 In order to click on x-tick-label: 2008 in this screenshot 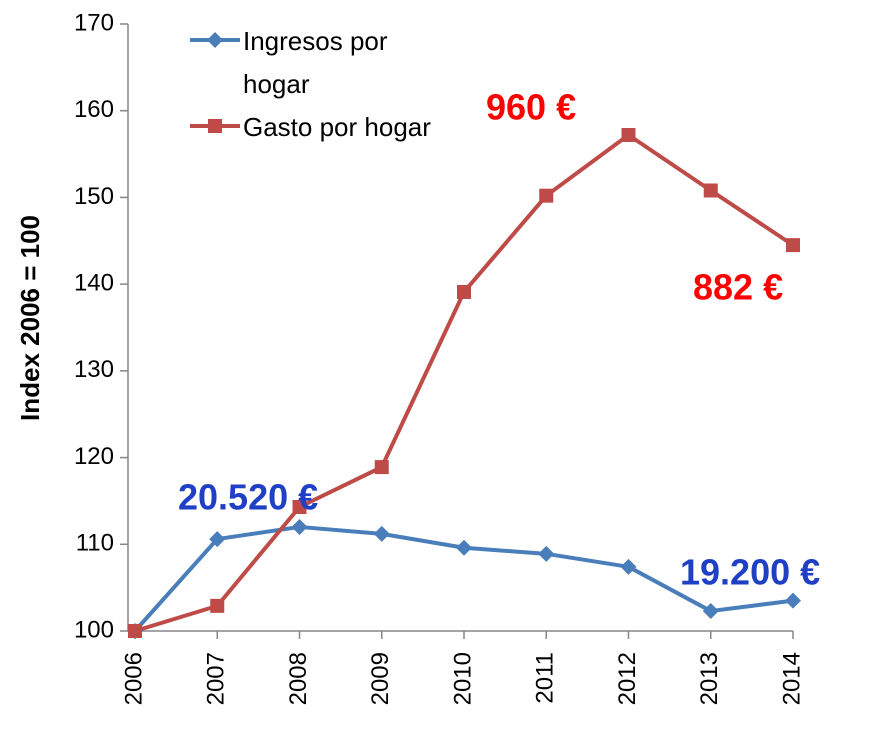, I will do `click(298, 678)`.